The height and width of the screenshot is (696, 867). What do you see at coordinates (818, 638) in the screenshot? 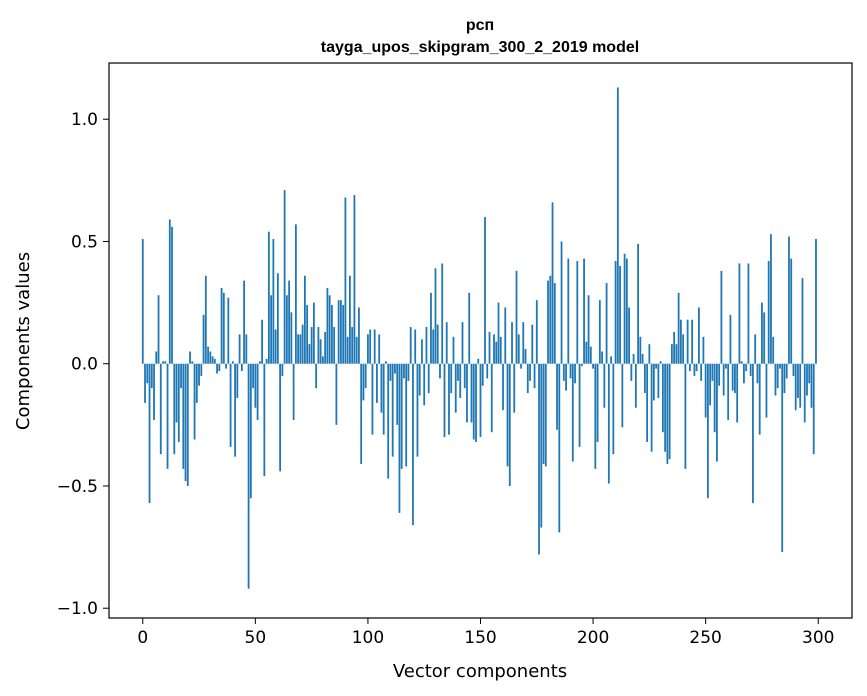
I see `x-tick-label: 300` at bounding box center [818, 638].